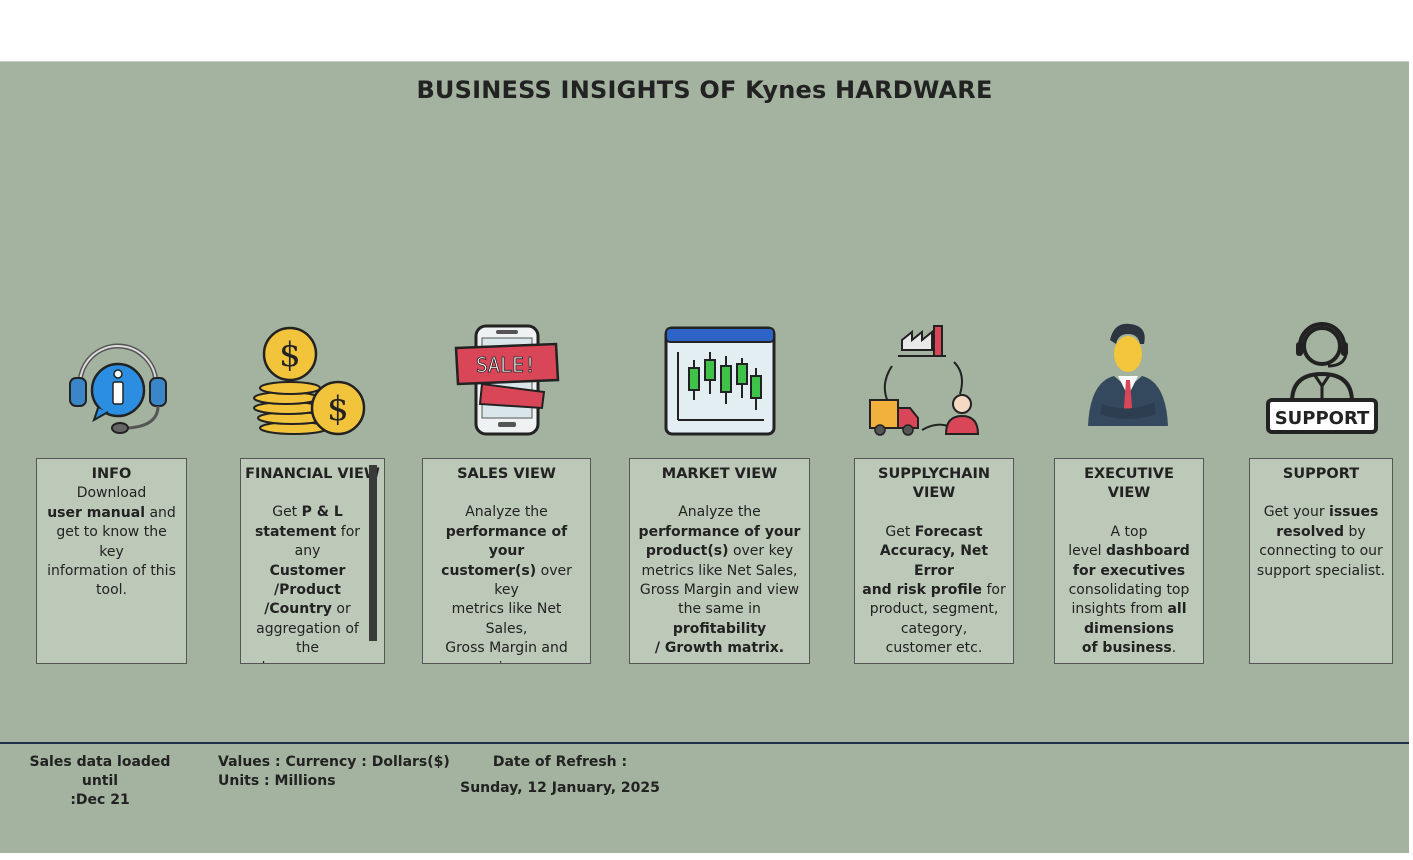 The height and width of the screenshot is (860, 1413). What do you see at coordinates (1129, 609) in the screenshot?
I see `executive-card-line: insights from all` at bounding box center [1129, 609].